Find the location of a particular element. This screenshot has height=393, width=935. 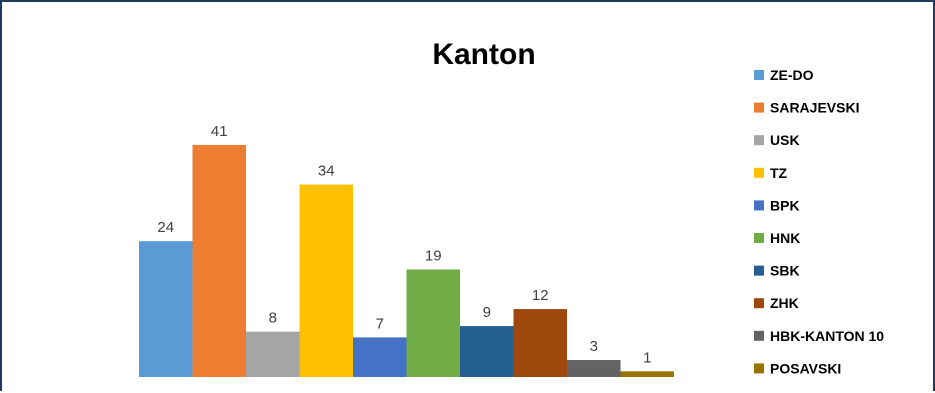

data-label: 7 is located at coordinates (380, 323).